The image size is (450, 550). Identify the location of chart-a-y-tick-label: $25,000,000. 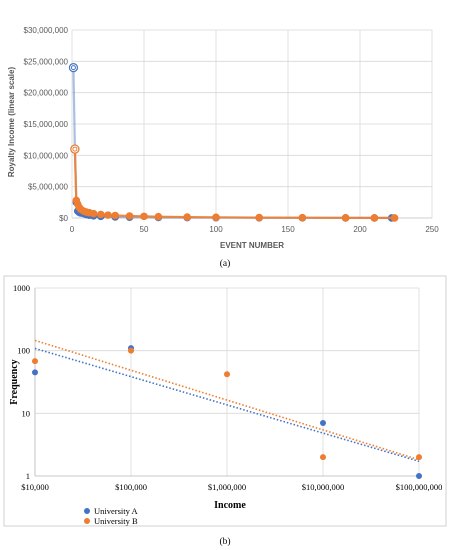
(46, 61).